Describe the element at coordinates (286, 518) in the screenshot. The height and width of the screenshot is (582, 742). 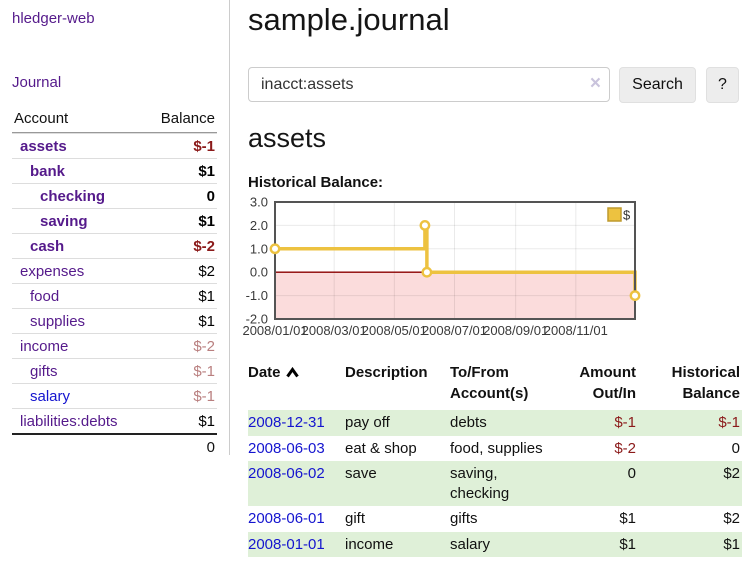
I see `transaction-date-link: 2008-06-01` at that location.